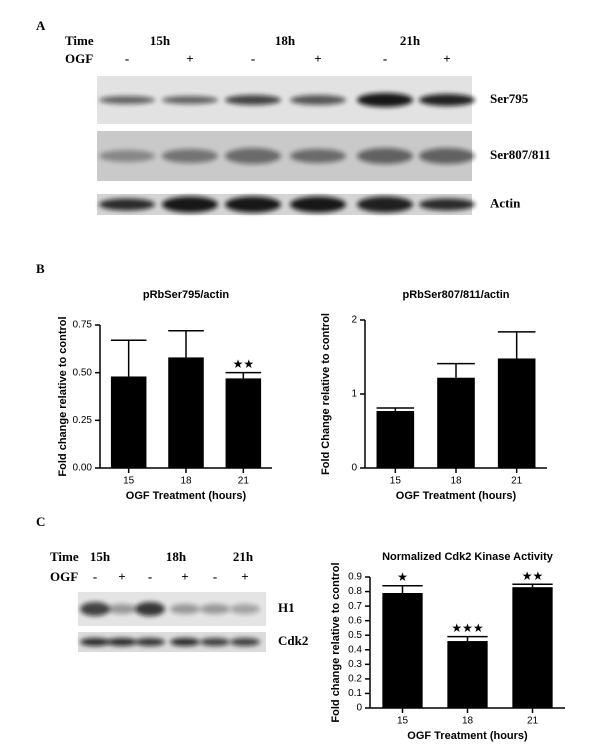 The width and height of the screenshot is (600, 750). Describe the element at coordinates (402, 577) in the screenshot. I see `significance: ★` at that location.